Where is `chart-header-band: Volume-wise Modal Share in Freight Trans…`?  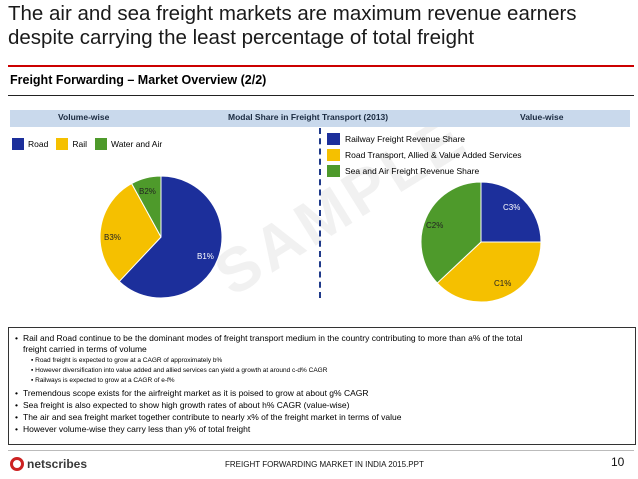
chart-header-band: Volume-wise Modal Share in Freight Trans… is located at coordinates (320, 118).